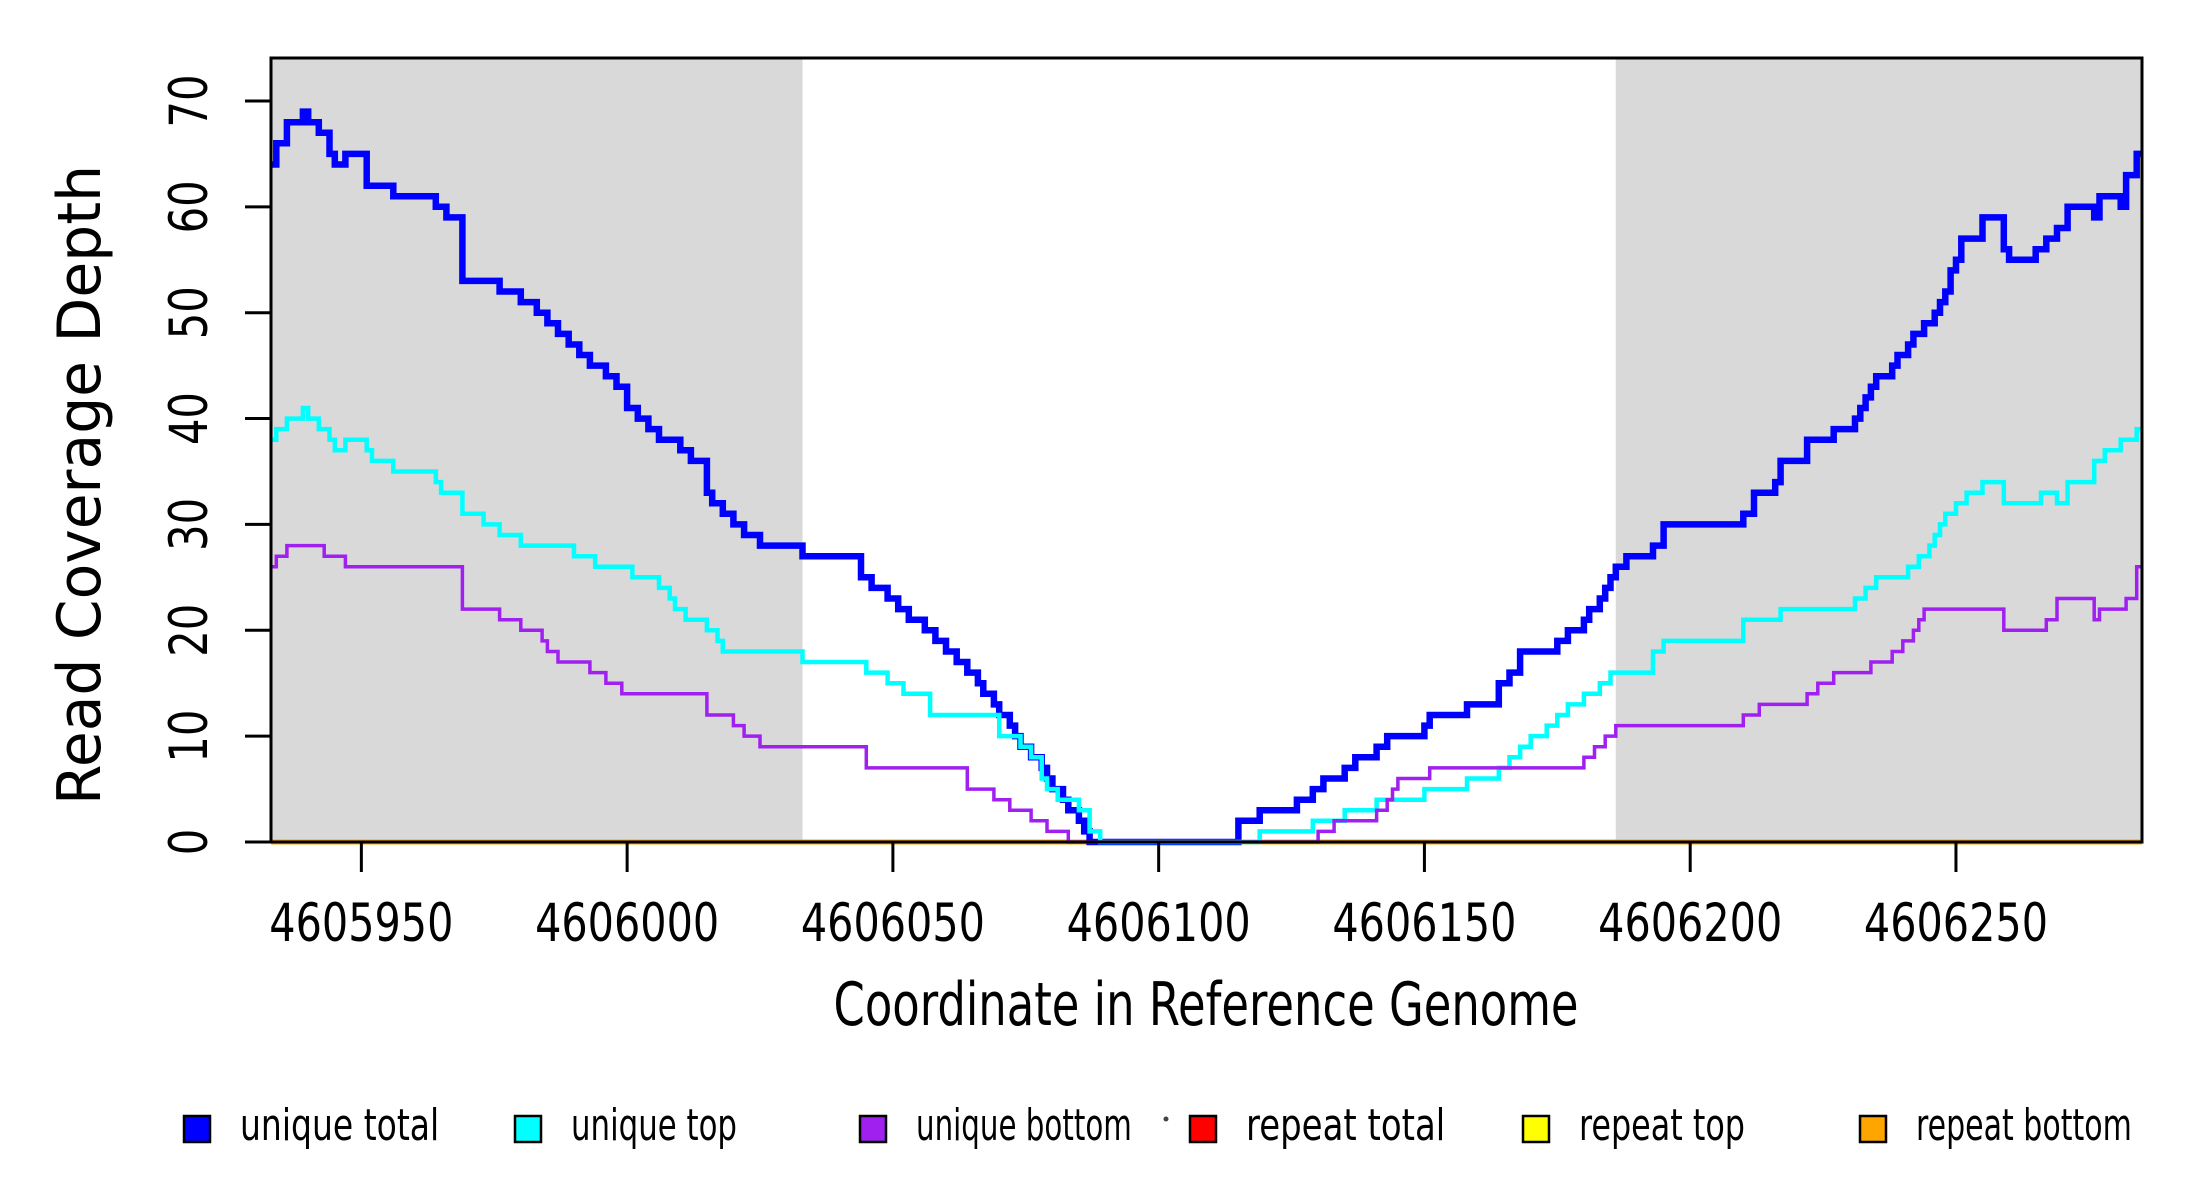  What do you see at coordinates (1873, 1129) in the screenshot?
I see `legend-swatch-repeat-bottom` at bounding box center [1873, 1129].